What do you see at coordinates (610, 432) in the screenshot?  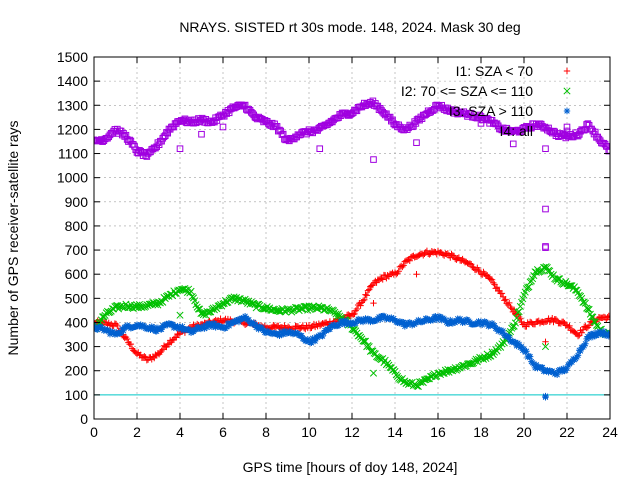 I see `x-tick-label: 24` at bounding box center [610, 432].